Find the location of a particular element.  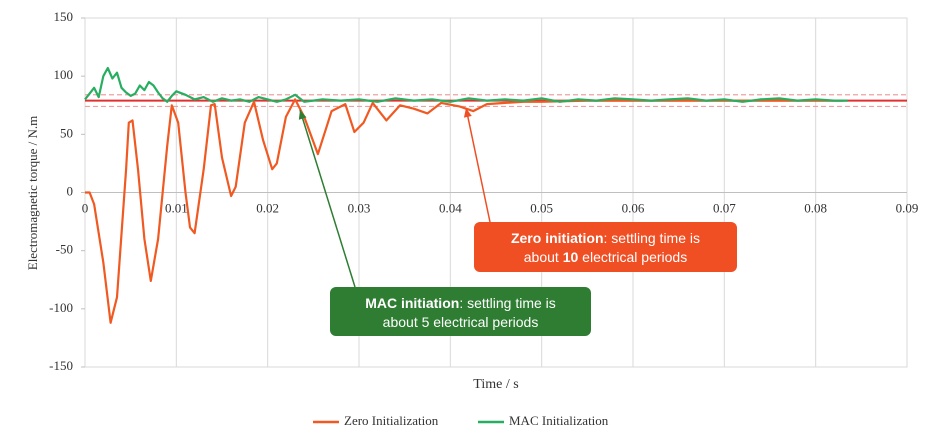

annotation-text: MAC initiation: settling time is is located at coordinates (460, 303).